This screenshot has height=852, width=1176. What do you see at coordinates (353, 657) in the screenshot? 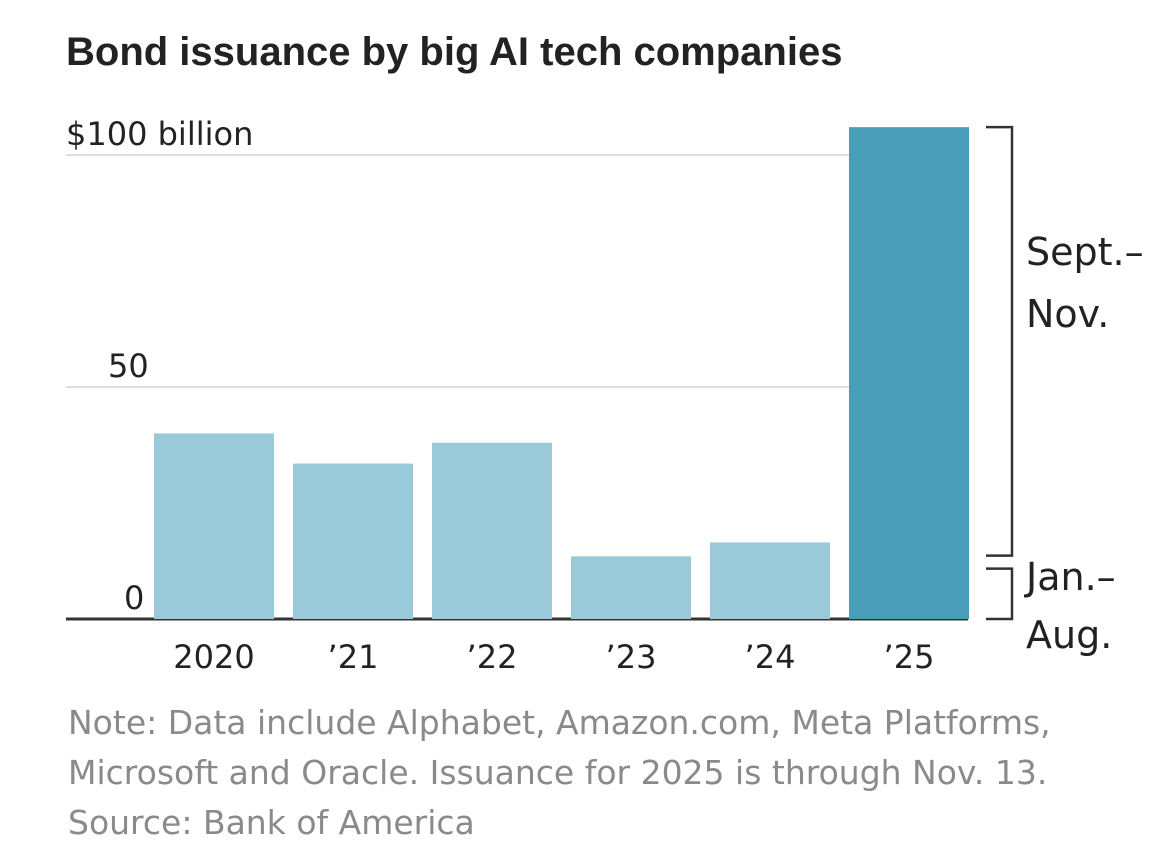
I see `x-tick-label: ’21` at bounding box center [353, 657].